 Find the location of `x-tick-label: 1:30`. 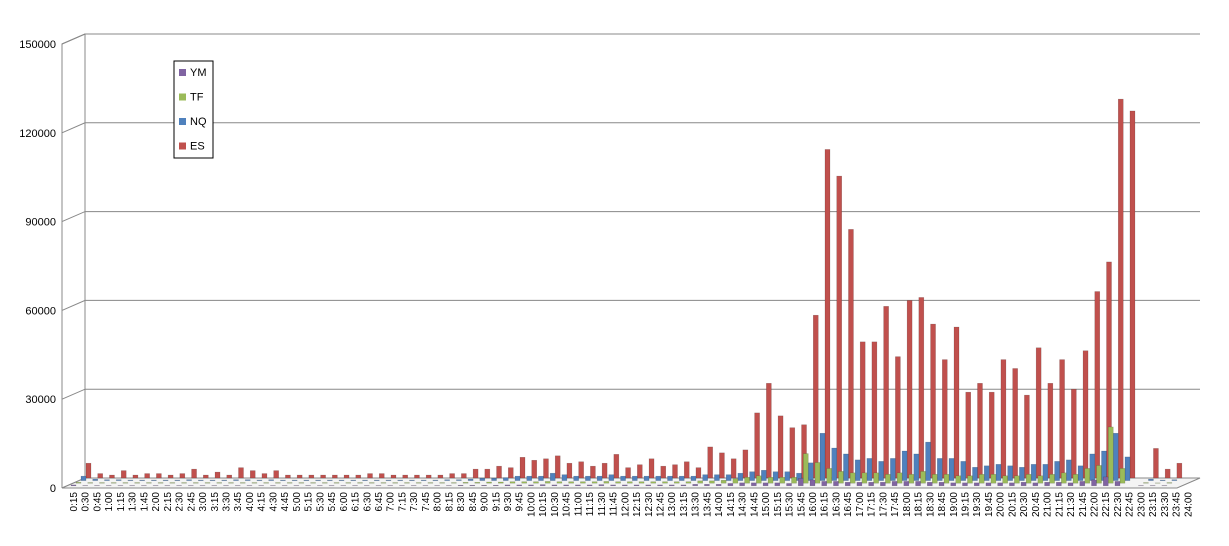

x-tick-label: 1:30 is located at coordinates (133, 502).